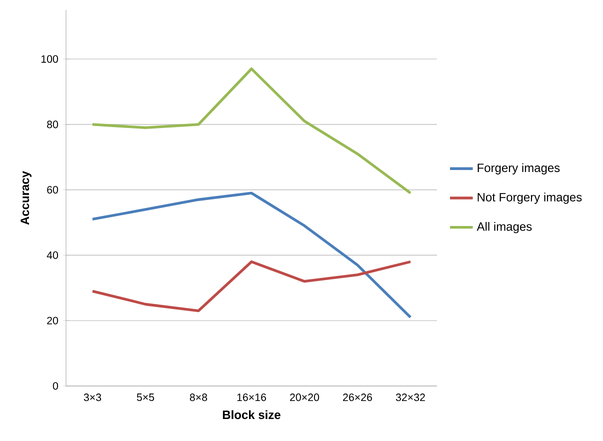 This screenshot has height=441, width=603. What do you see at coordinates (199, 398) in the screenshot?
I see `x-tick-label: 8×8` at bounding box center [199, 398].